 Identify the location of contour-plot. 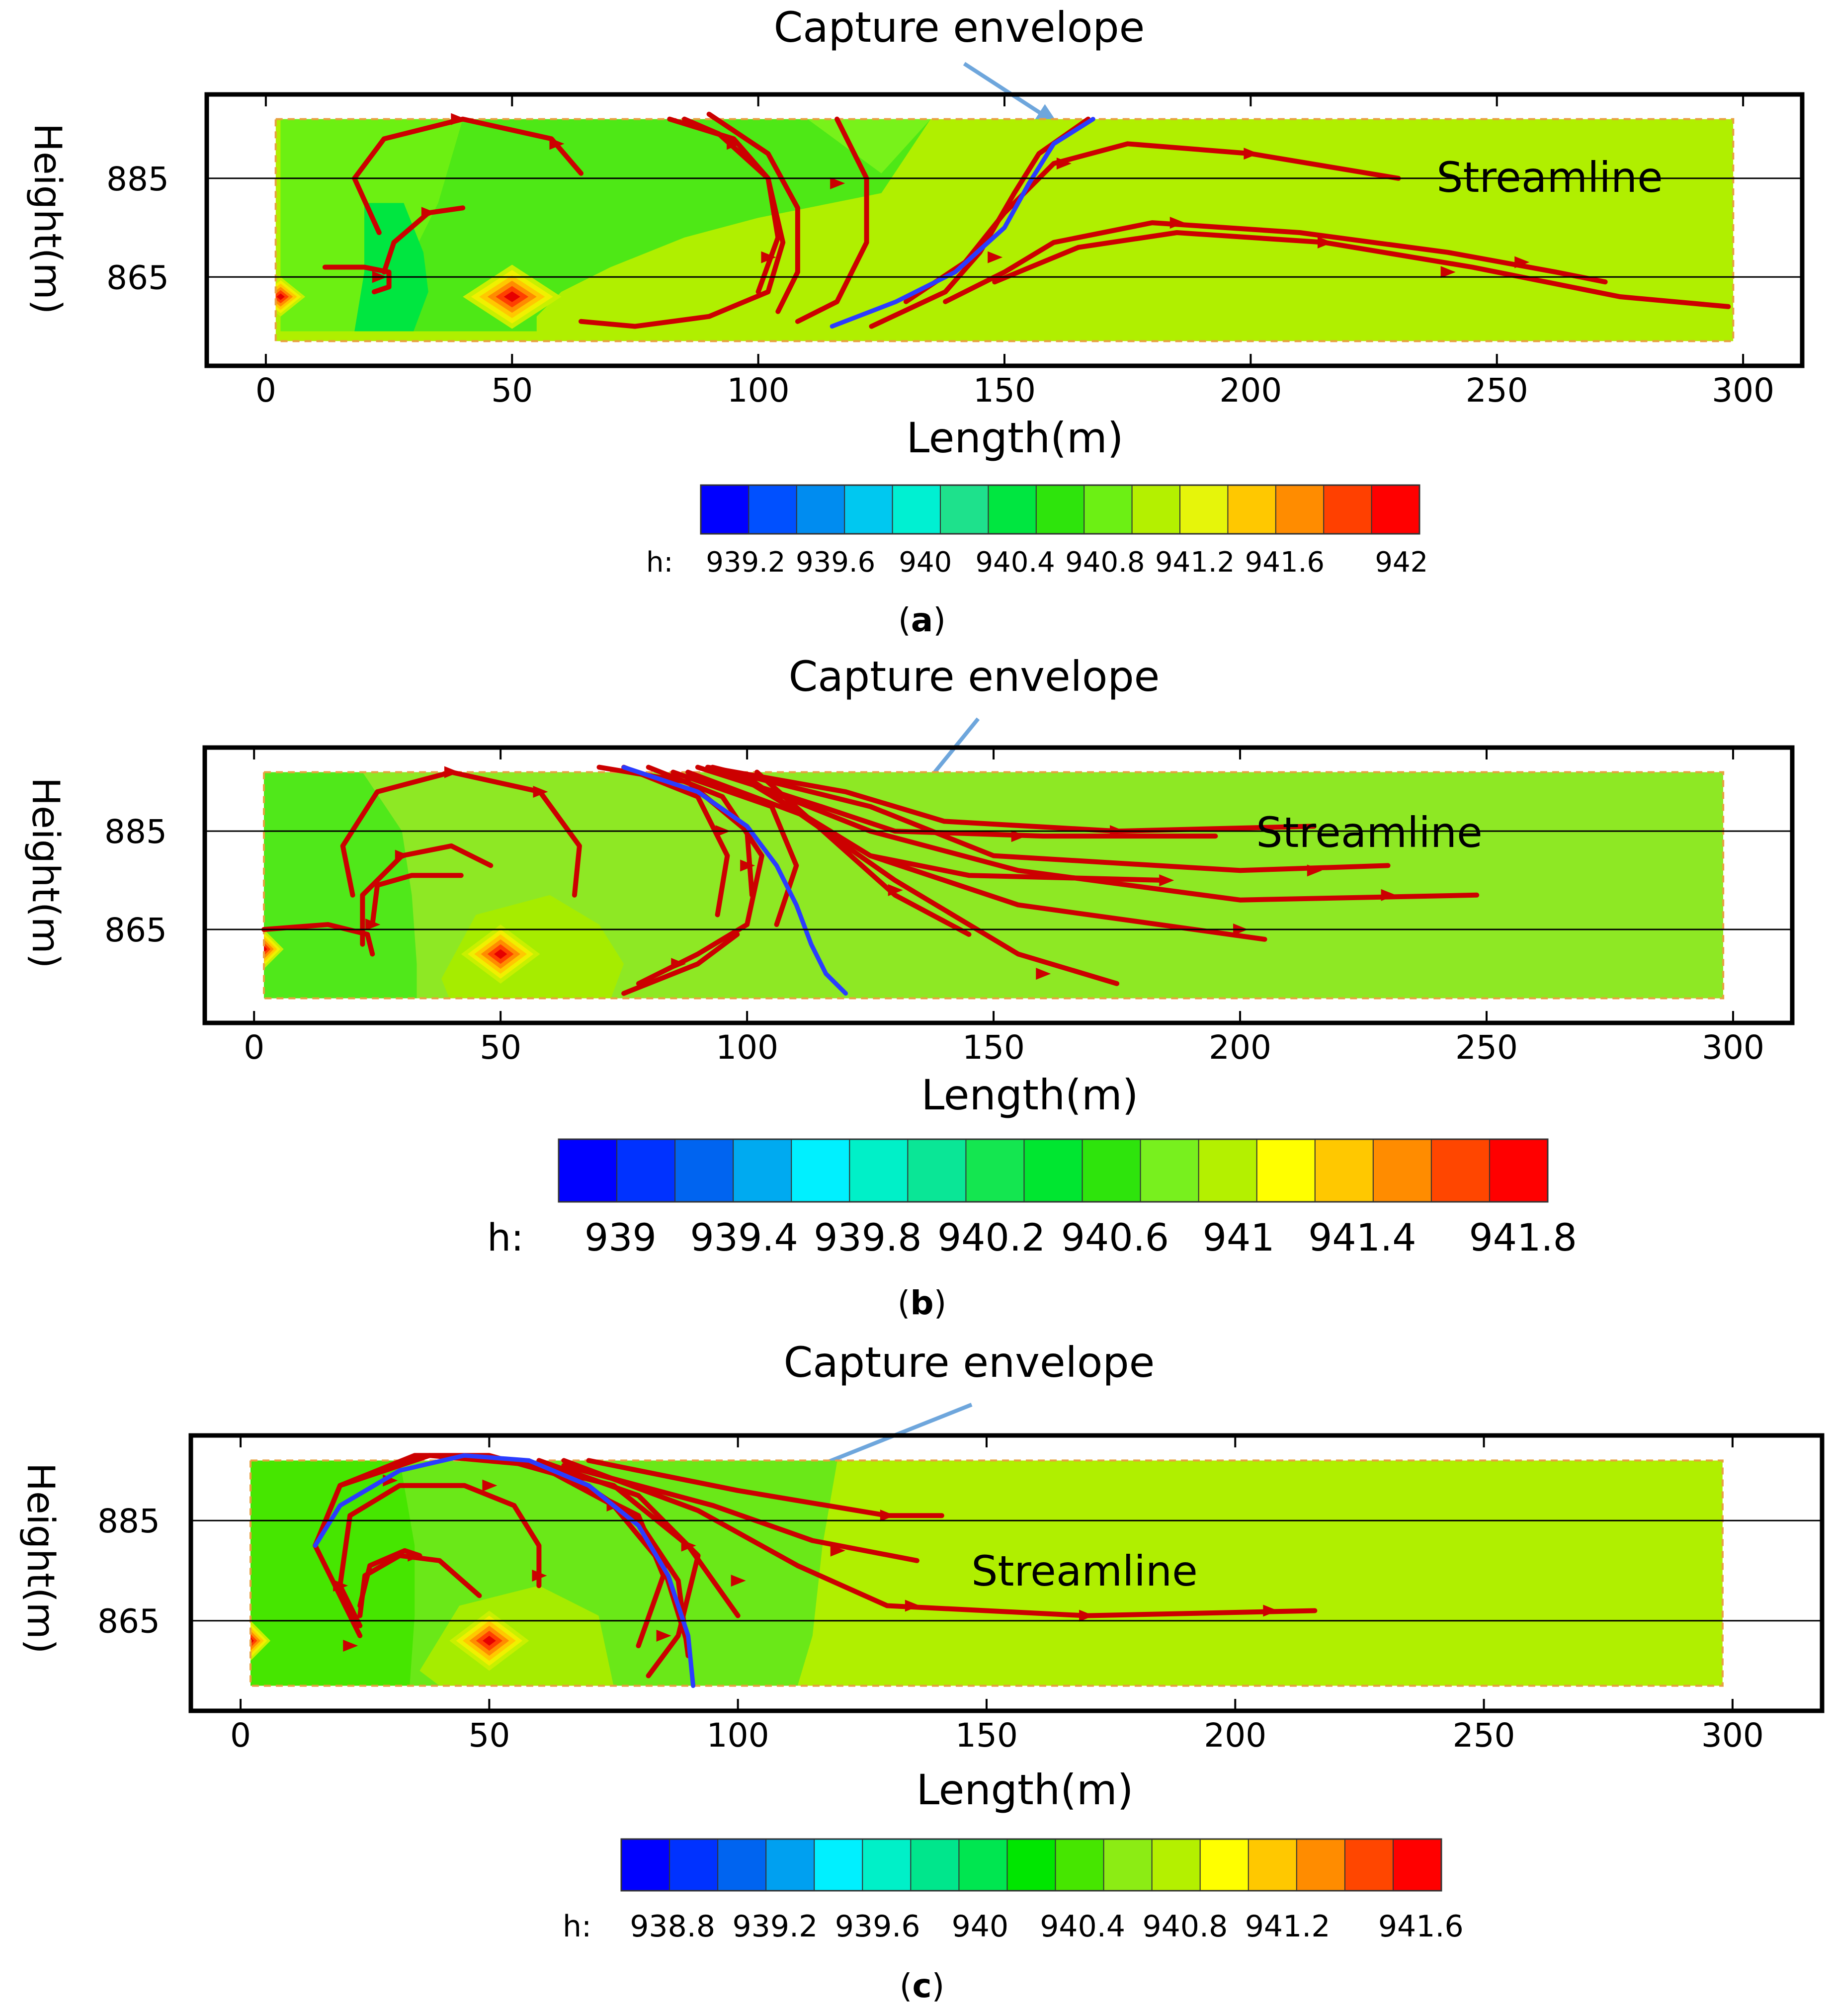
(999, 885).